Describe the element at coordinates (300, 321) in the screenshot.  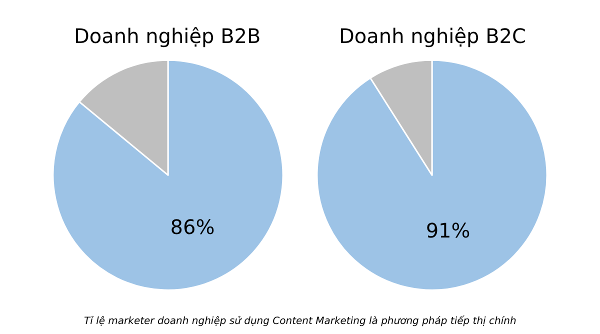
I see `text: Tỉ lệ marketer doanh nghiệp sử dụng Content Marketing là phương pháp tiếp thị chính` at that location.